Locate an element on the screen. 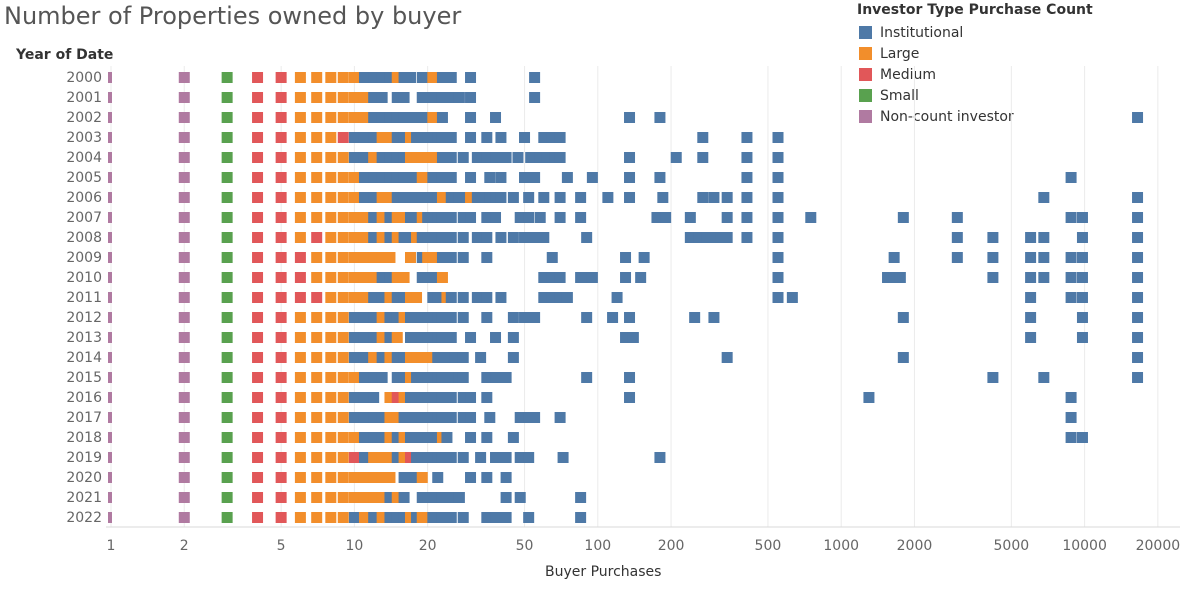 The width and height of the screenshot is (1180, 603). year-label: 2012 is located at coordinates (84, 318).